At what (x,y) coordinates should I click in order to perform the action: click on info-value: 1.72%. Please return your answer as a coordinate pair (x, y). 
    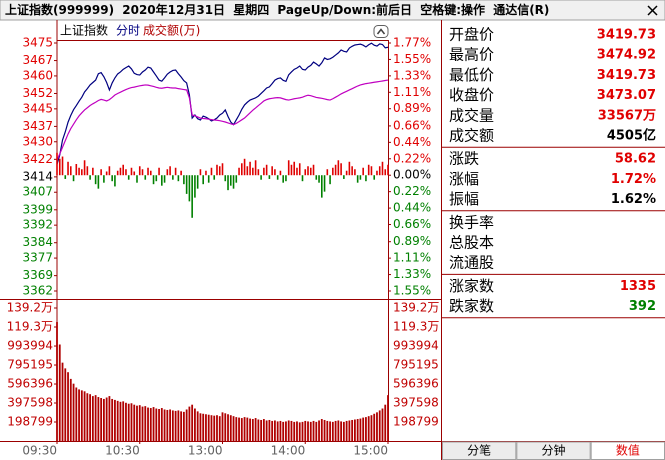
    Looking at the image, I should click on (633, 179).